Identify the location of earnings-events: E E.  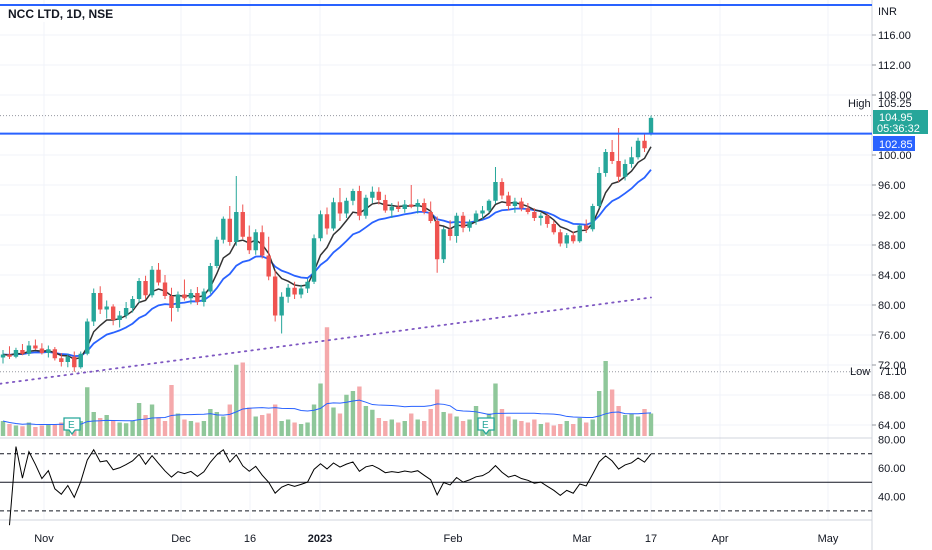
(279, 426).